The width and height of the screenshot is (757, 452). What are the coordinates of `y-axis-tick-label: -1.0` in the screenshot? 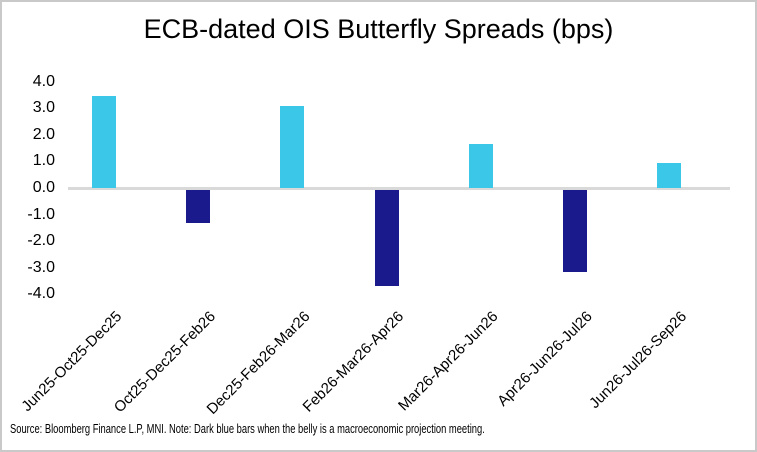 It's located at (41, 214).